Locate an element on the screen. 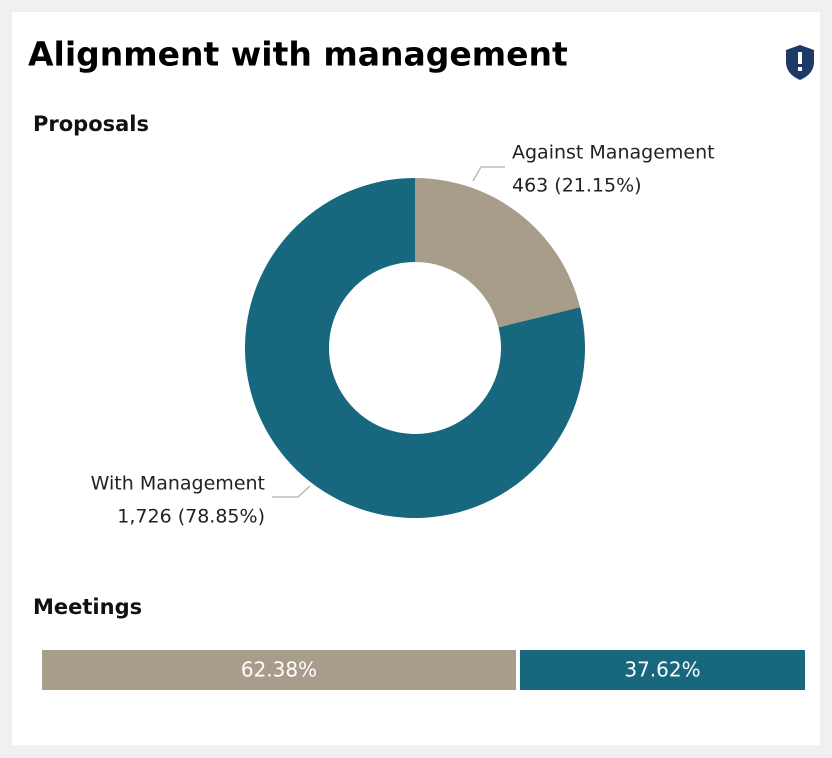 This screenshot has height=758, width=832. chart-title: Meetings is located at coordinates (87, 607).